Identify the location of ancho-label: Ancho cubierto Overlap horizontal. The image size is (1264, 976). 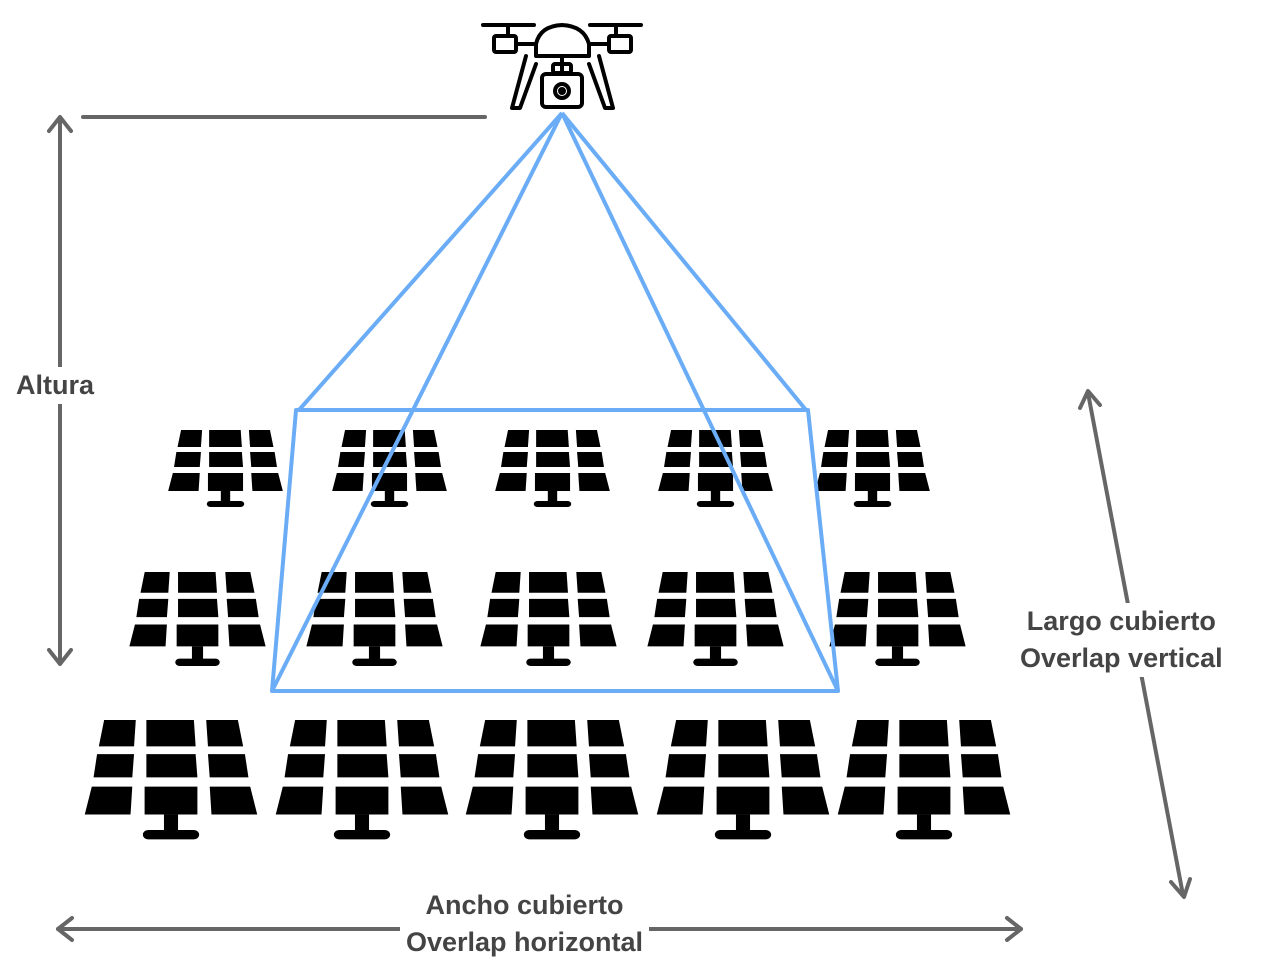
(525, 924).